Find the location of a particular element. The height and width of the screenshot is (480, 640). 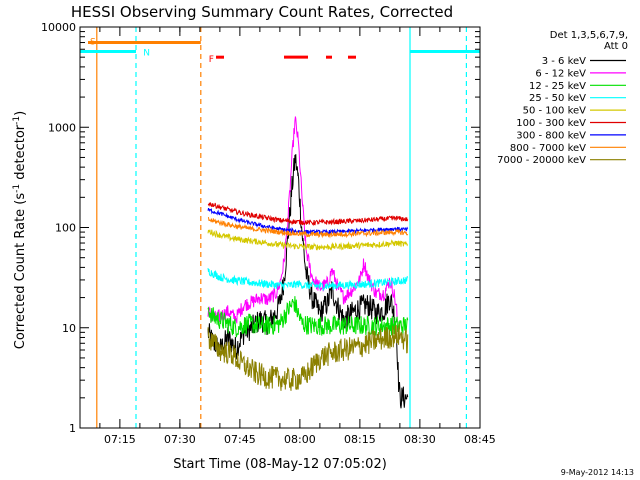

y-tick-label: 10000 is located at coordinates (58, 27).